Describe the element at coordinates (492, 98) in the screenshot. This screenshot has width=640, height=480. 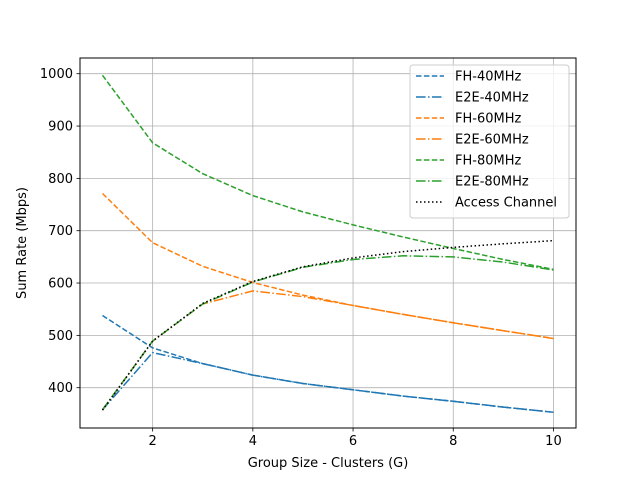
I see `legend-label-e2e-40mhz: E2E-40MHz` at that location.